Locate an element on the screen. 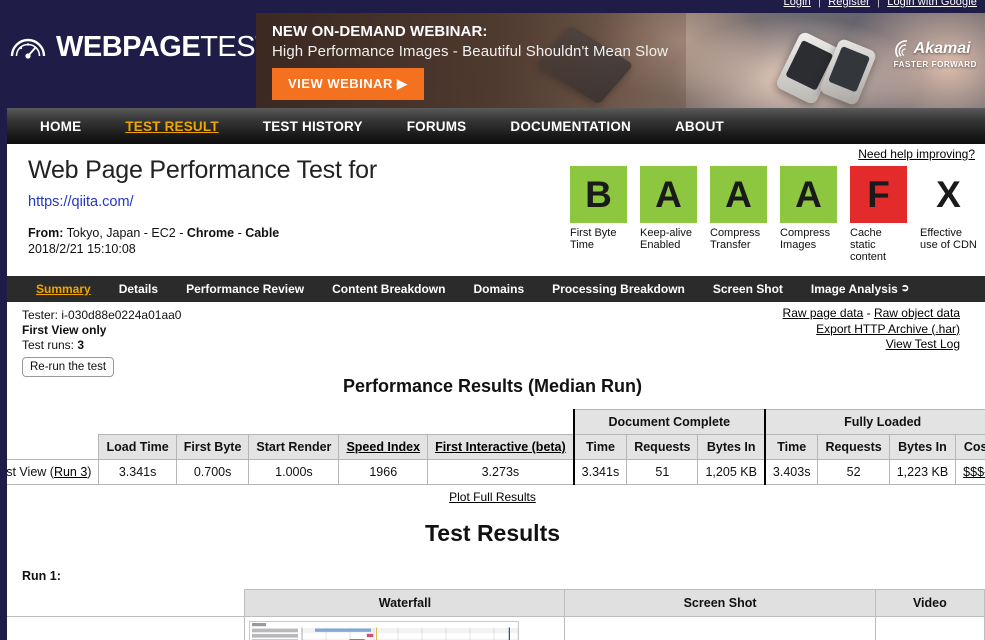 The width and height of the screenshot is (985, 640). tester-line: Tester: i-030d88e0224a01aa0 is located at coordinates (503, 315).